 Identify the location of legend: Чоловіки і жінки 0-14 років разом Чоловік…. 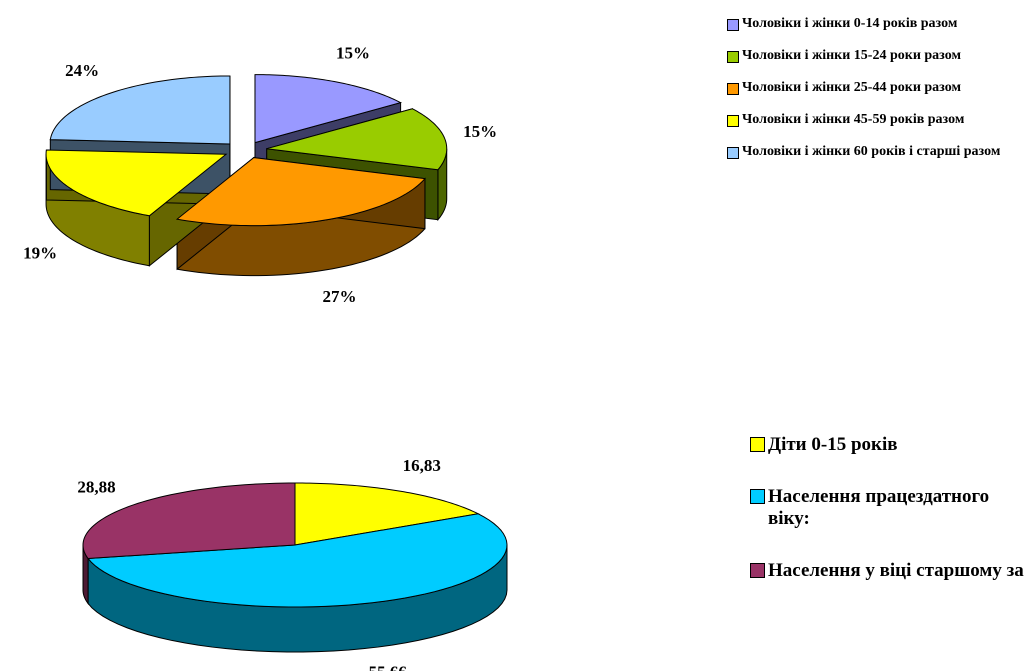
(877, 96).